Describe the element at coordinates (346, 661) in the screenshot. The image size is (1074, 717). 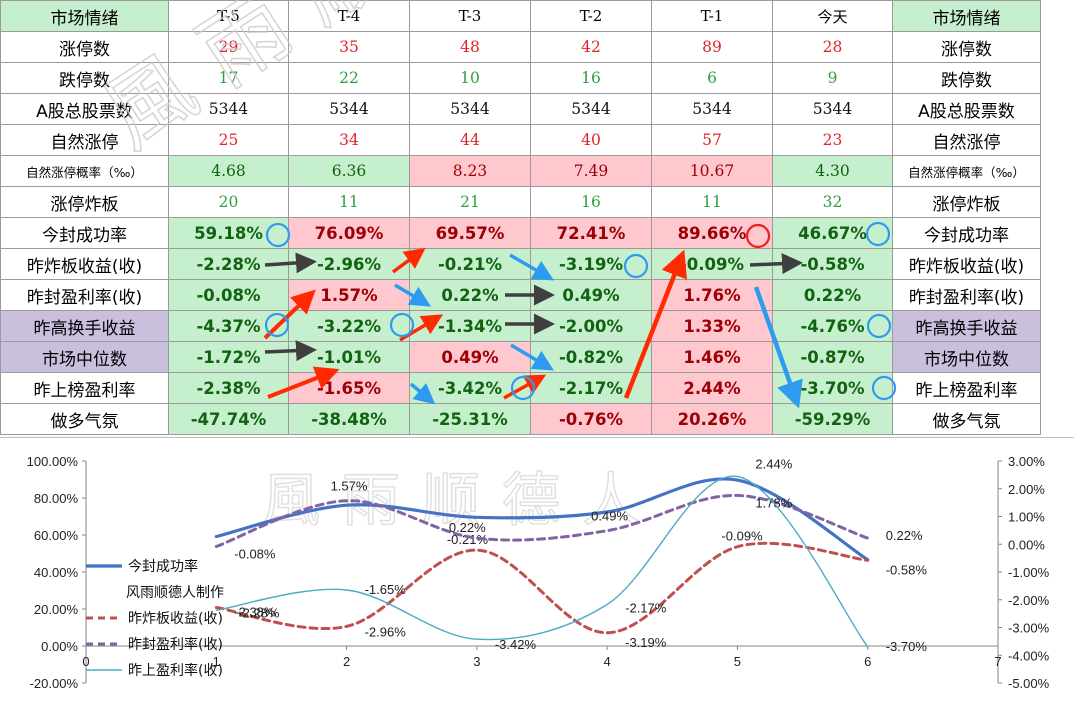
I see `x-tick-label: 2` at that location.